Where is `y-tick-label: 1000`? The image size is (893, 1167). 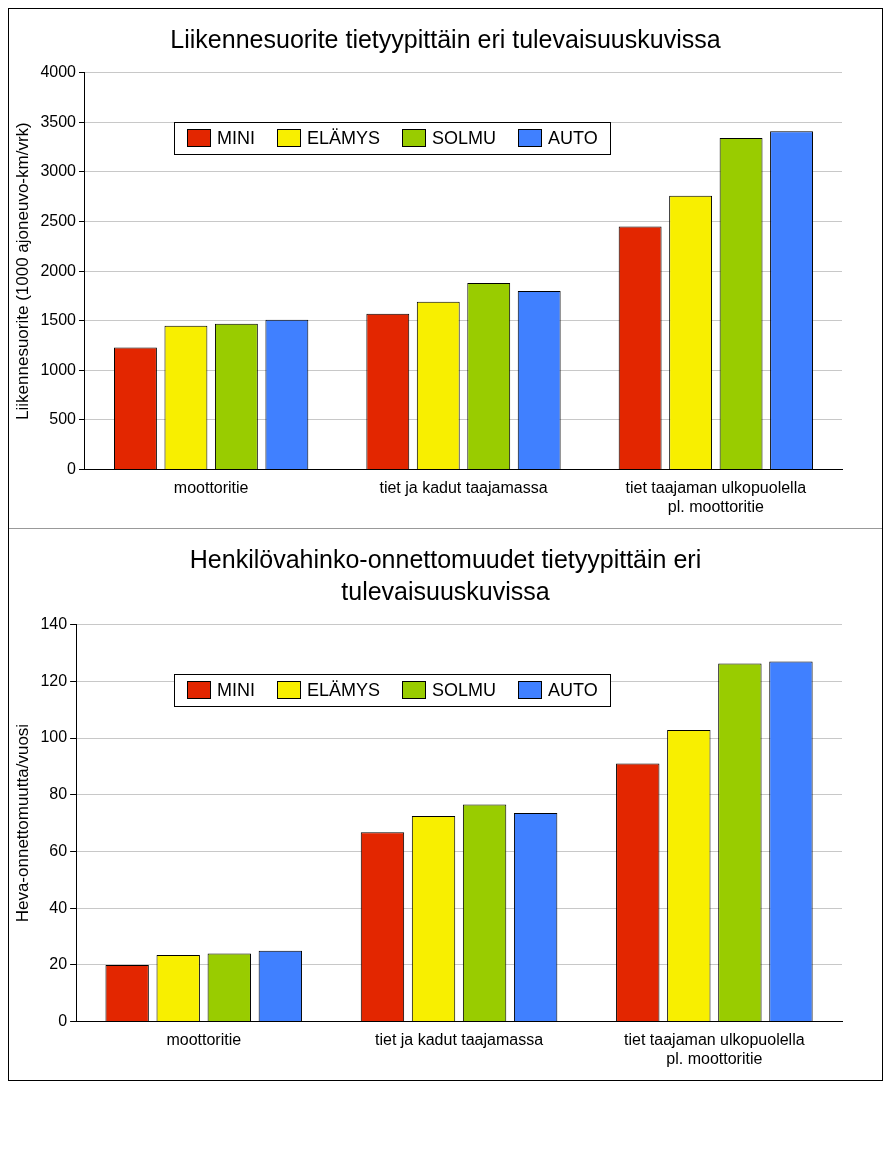
y-tick-label: 1000 is located at coordinates (58, 369).